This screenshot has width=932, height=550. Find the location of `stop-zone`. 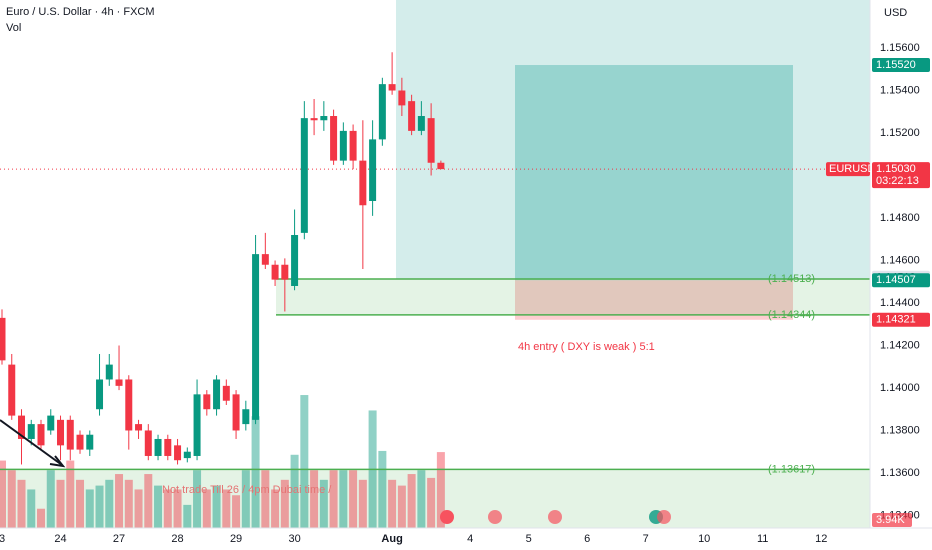

stop-zone is located at coordinates (654, 300).